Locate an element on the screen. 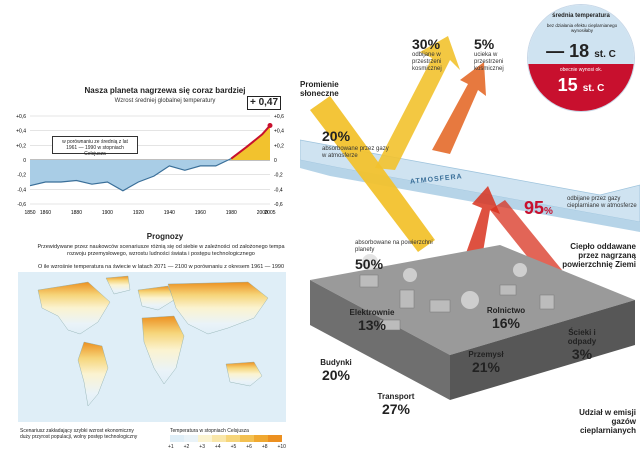  y-tick-left: +0,6 is located at coordinates (21, 117).